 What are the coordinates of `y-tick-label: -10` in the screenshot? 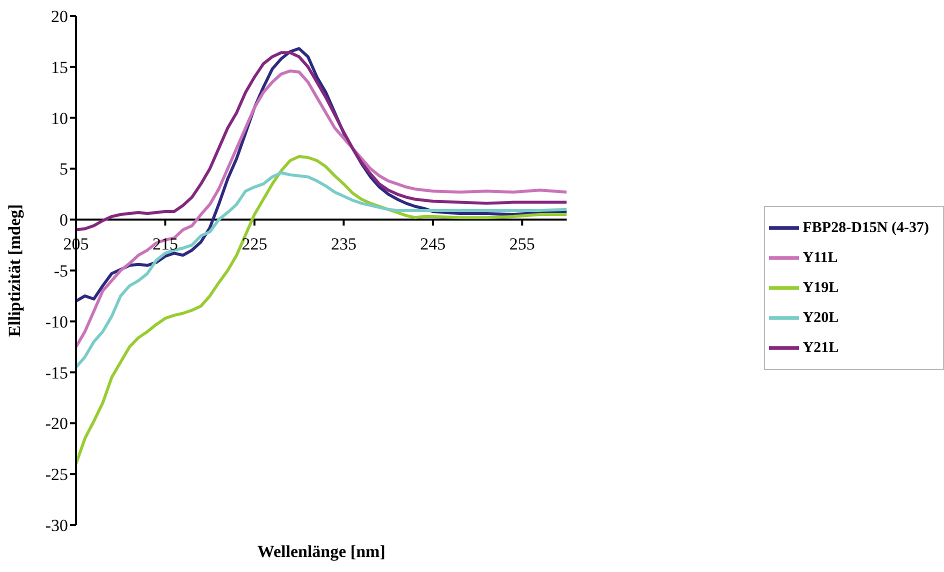 It's located at (56, 322).